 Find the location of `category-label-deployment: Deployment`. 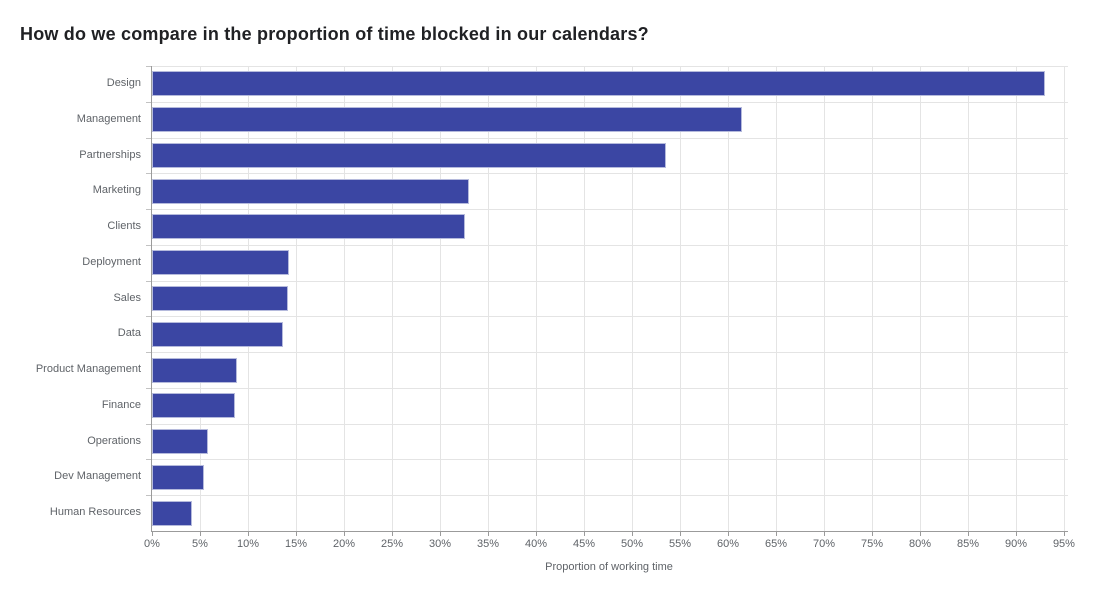

category-label-deployment: Deployment is located at coordinates (111, 261).